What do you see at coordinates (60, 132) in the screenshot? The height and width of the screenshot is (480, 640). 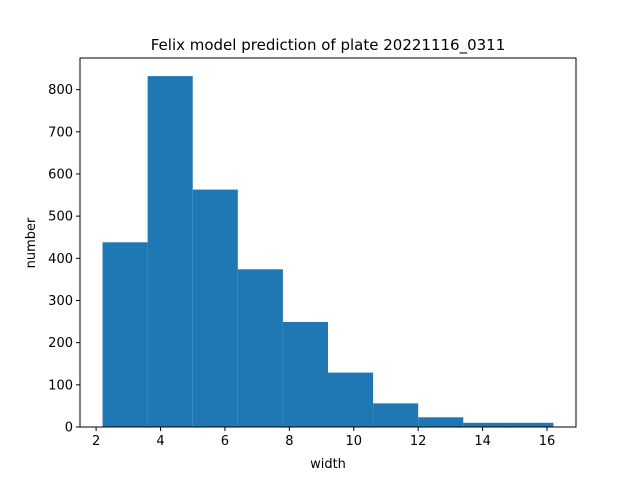 I see `y-tick-label: 700` at bounding box center [60, 132].